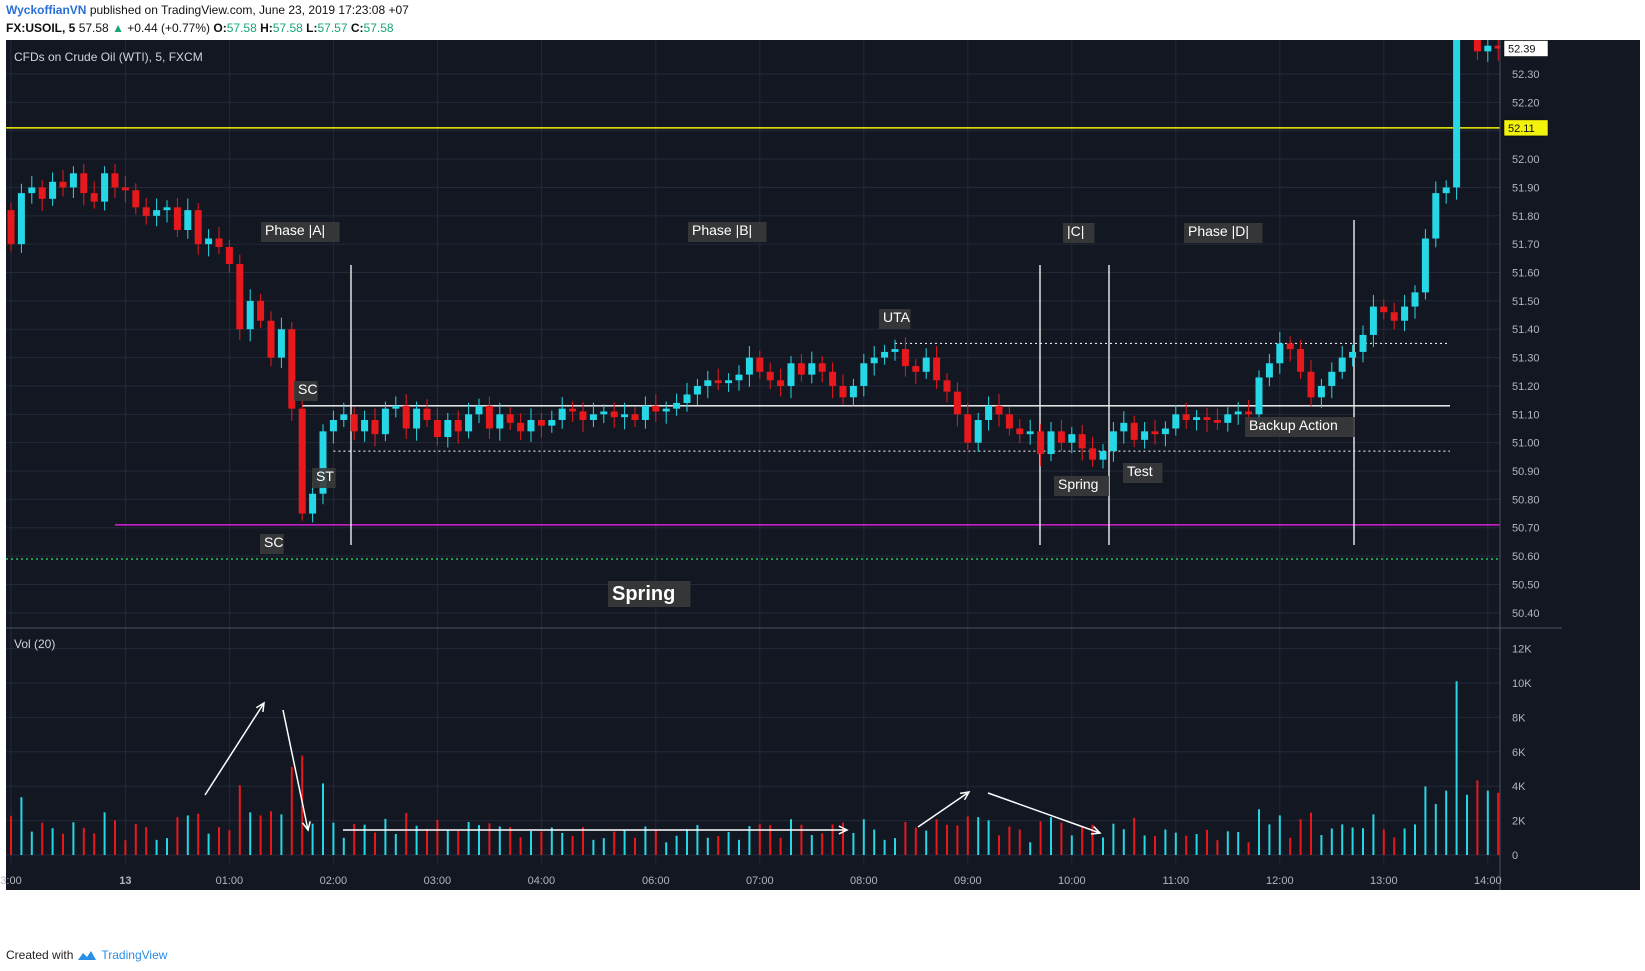 The image size is (1645, 971). I want to click on high-label: H:, so click(266, 28).